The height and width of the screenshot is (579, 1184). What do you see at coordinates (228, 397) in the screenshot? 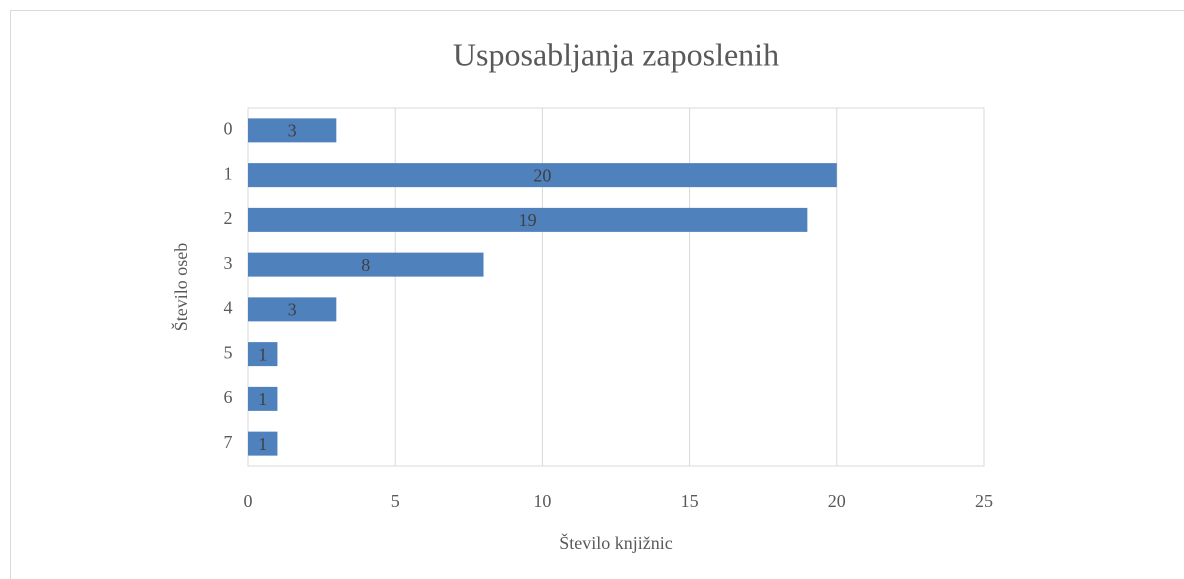
I see `y-tick-label: 6` at bounding box center [228, 397].